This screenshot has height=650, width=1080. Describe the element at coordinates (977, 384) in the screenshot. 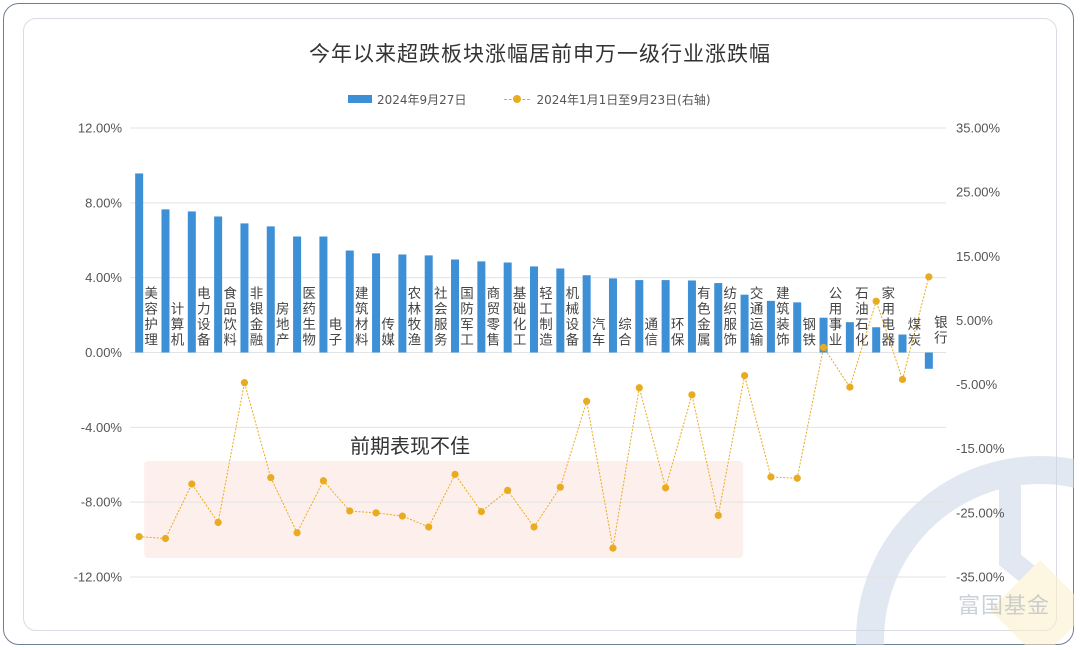

I see `right-axis-tick: -5.00%` at that location.